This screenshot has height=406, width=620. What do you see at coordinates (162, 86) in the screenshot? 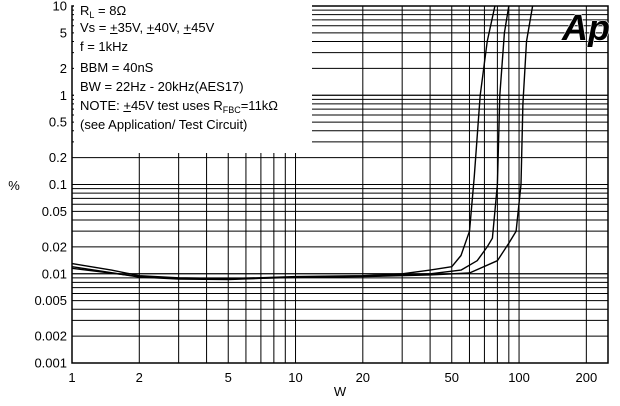
I see `note-bandwidth: BW = 22Hz - 20kHz(AES17)` at bounding box center [162, 86].